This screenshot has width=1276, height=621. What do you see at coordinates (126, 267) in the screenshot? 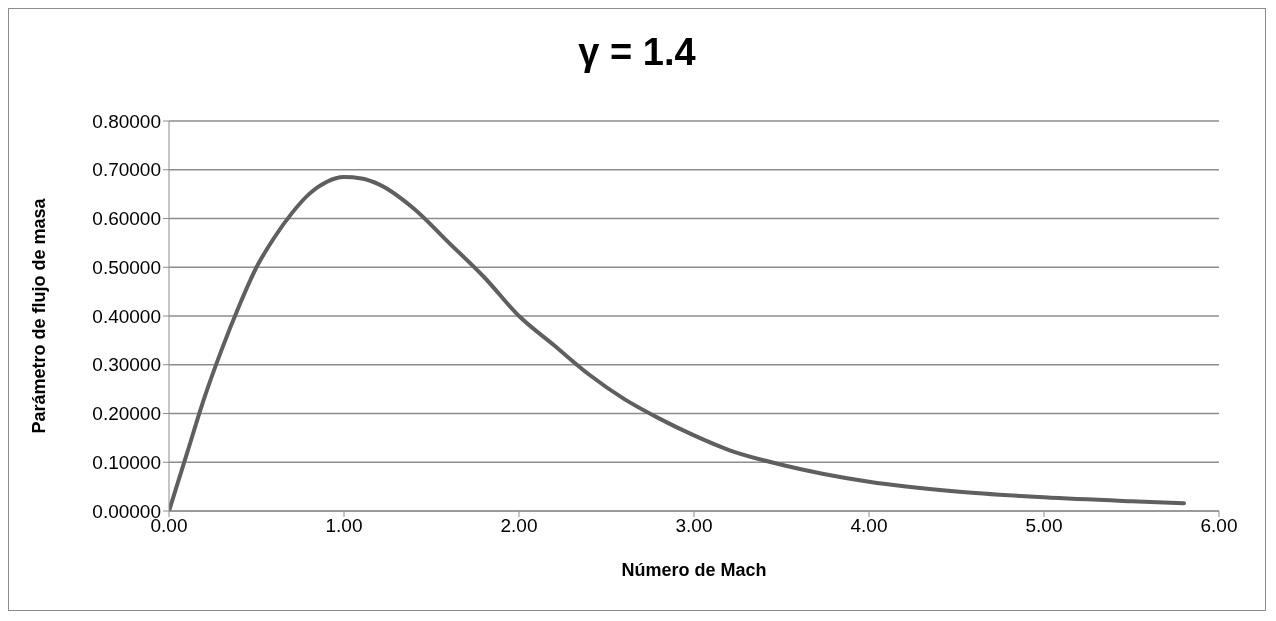
I see `y-tick-label: 0.50000` at bounding box center [126, 267].